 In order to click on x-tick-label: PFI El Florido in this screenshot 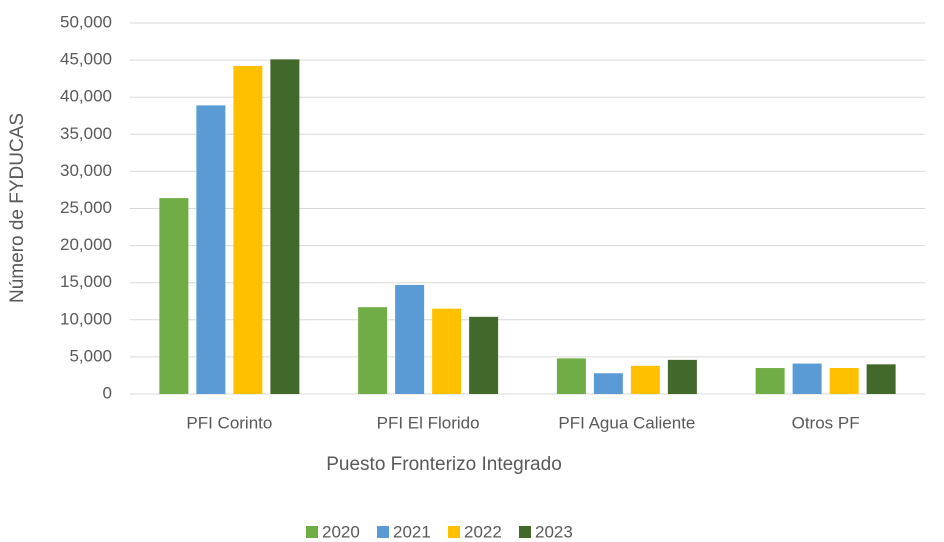, I will do `click(428, 422)`.